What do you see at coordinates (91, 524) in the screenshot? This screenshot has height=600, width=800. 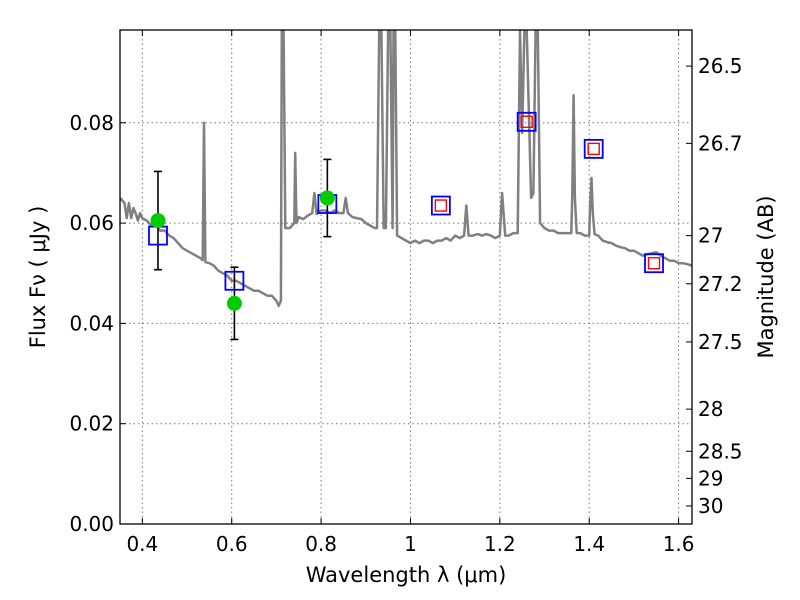 I see `y-tick-label: 0.00` at bounding box center [91, 524].